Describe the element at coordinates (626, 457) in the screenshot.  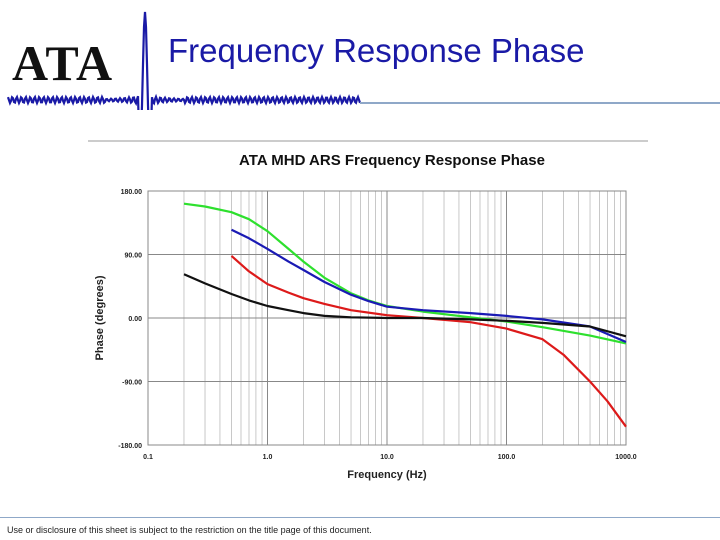
I see `x-tick-label: 1000.0` at that location.